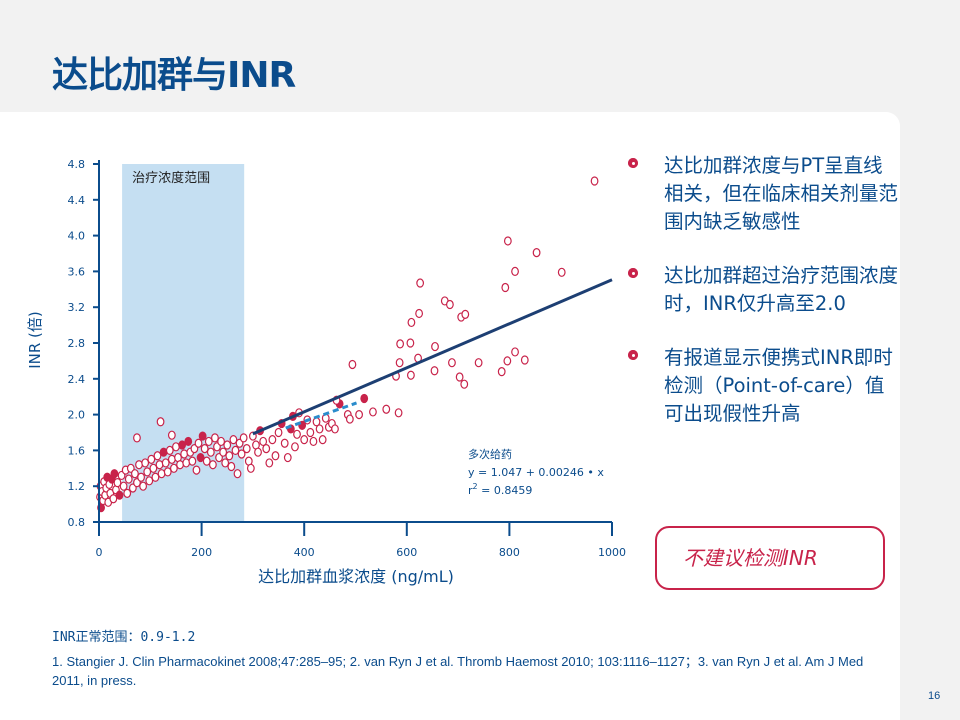 This screenshot has width=960, height=720. What do you see at coordinates (778, 385) in the screenshot?
I see `bullet-text: 有报道显示便携式INR即时检测（Point-of-care）值可出现假性升高` at bounding box center [778, 385].